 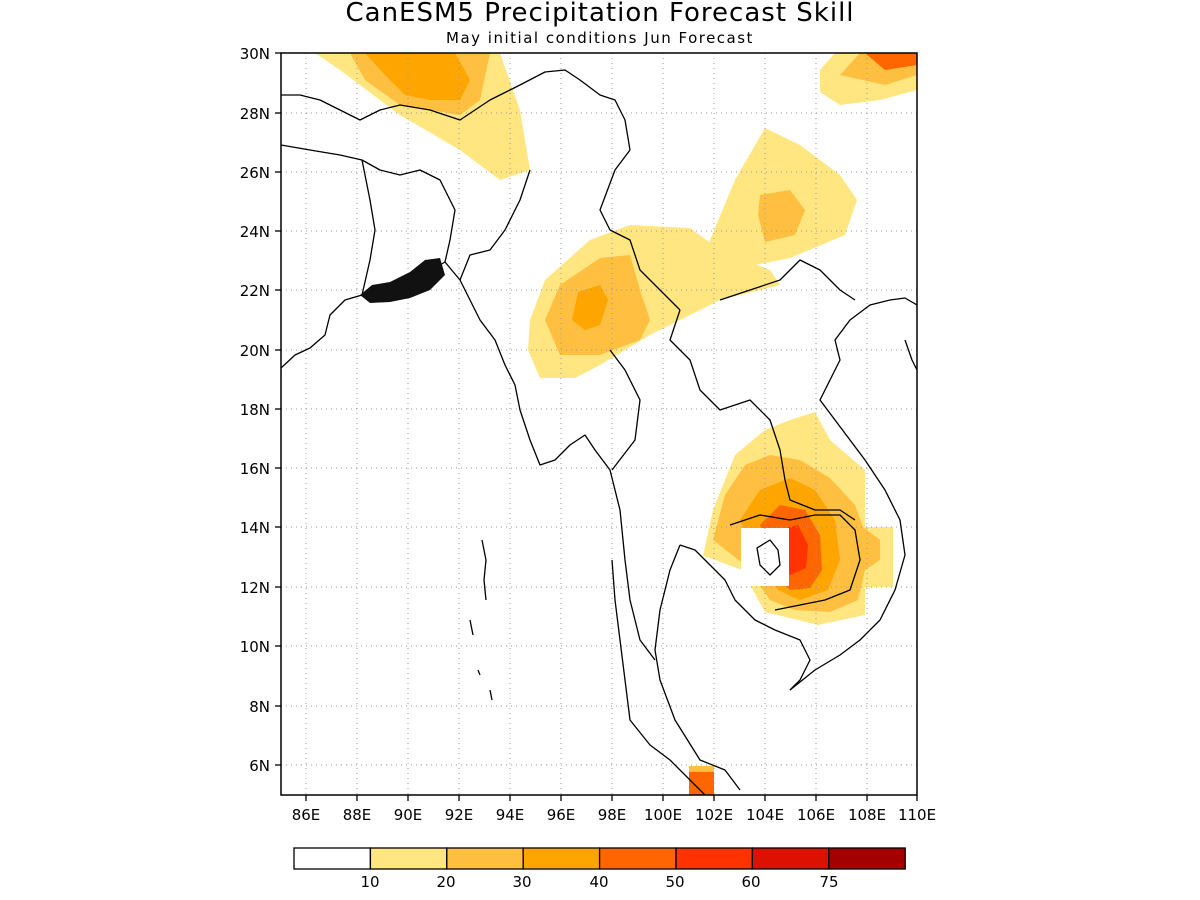 I want to click on myanmar-coast, so click(x=550, y=461).